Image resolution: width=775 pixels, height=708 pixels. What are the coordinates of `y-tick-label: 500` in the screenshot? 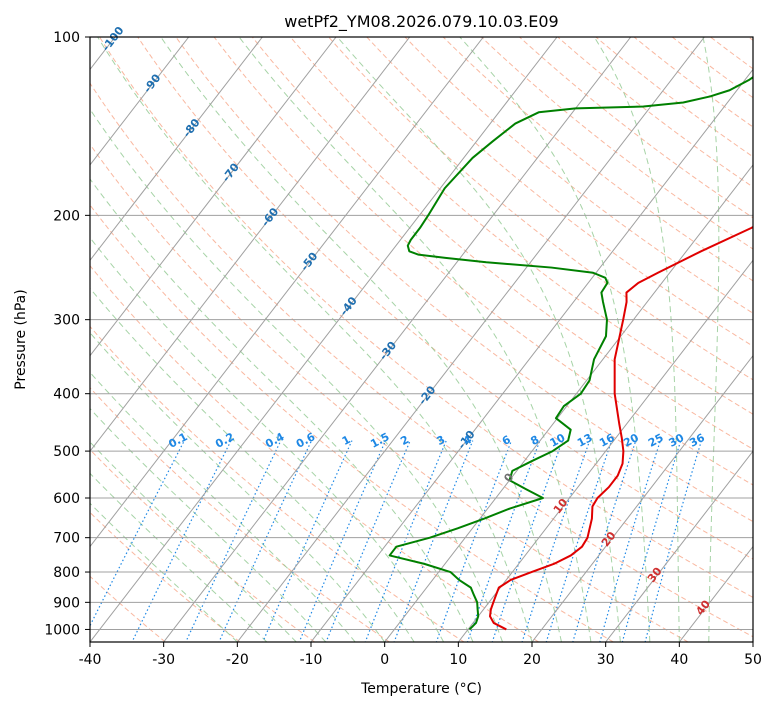 It's located at (66, 452).